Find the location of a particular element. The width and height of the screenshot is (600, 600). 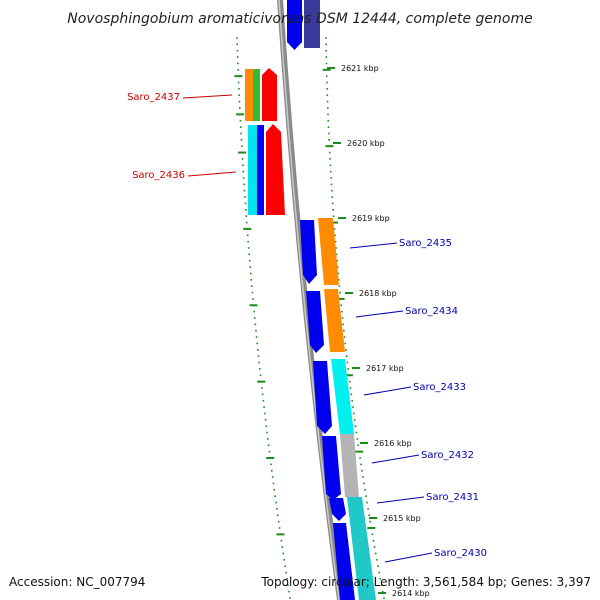

kbp-label: 2618 kbp is located at coordinates (378, 293).